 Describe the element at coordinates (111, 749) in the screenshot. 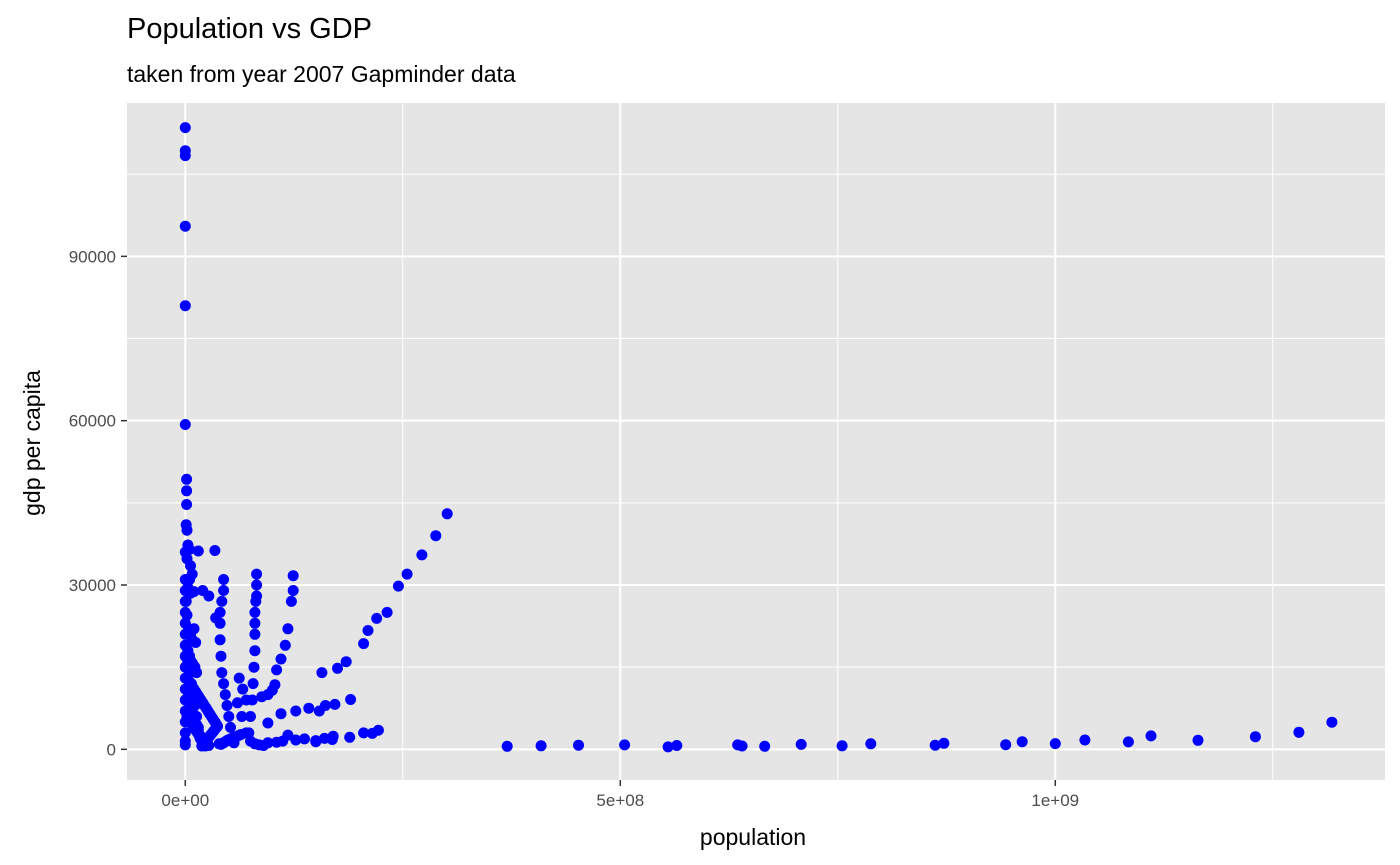

I see `y-tick-label: 0` at that location.